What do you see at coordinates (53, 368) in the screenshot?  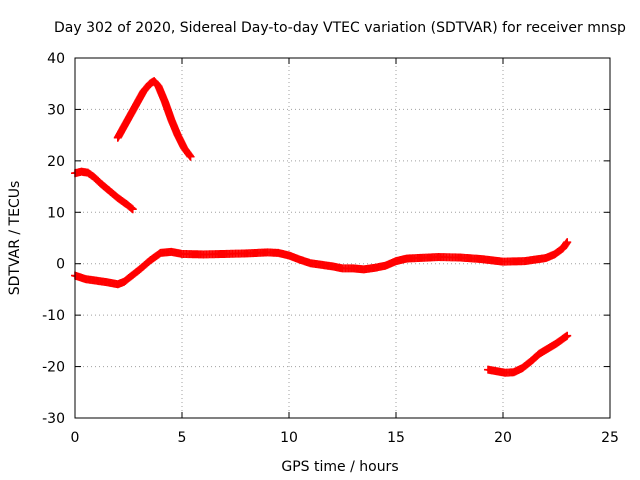 I see `y-tick-label: -20` at bounding box center [53, 368].